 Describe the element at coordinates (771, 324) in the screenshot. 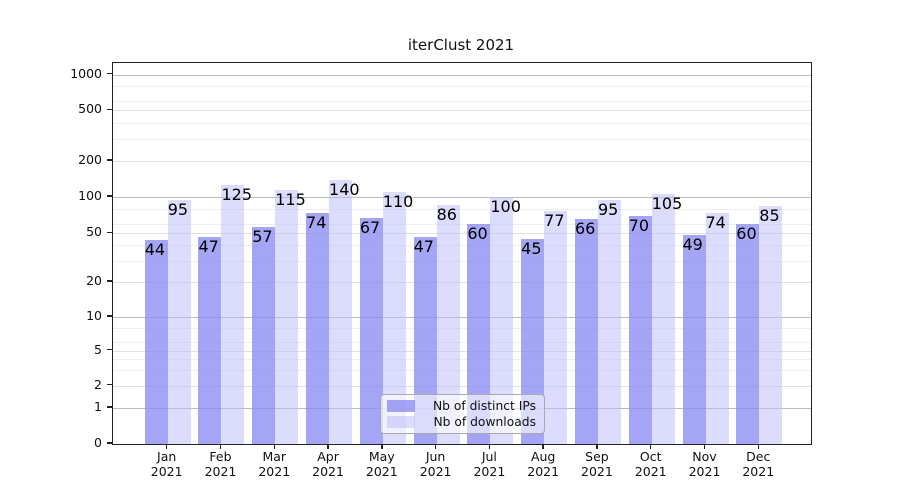

I see `bar-downloads: 85` at that location.